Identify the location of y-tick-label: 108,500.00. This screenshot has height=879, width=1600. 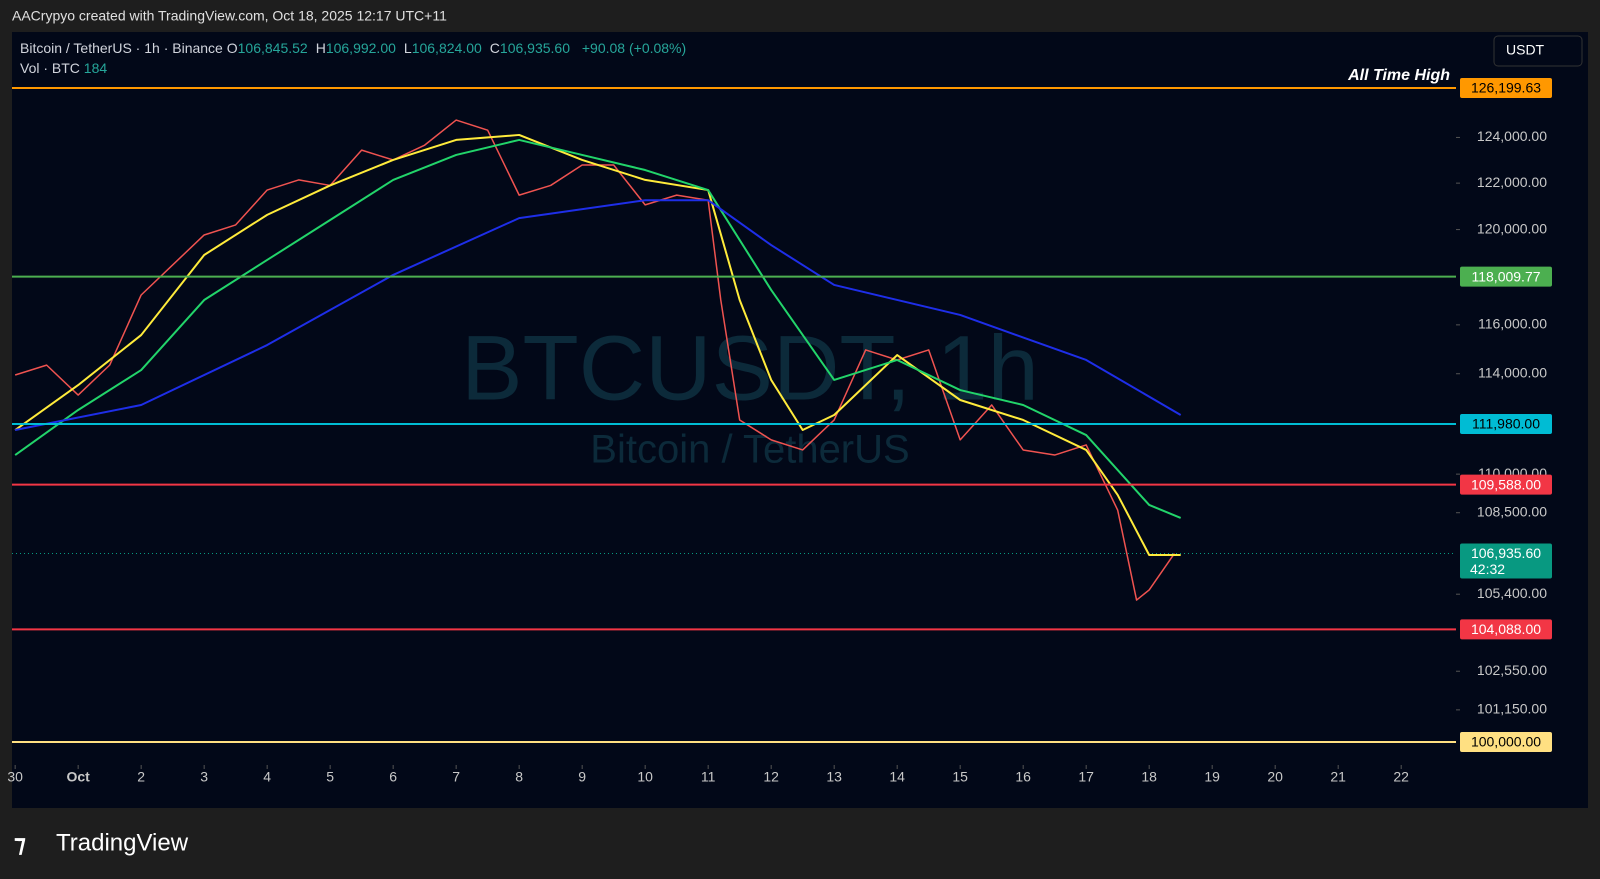
(1512, 511).